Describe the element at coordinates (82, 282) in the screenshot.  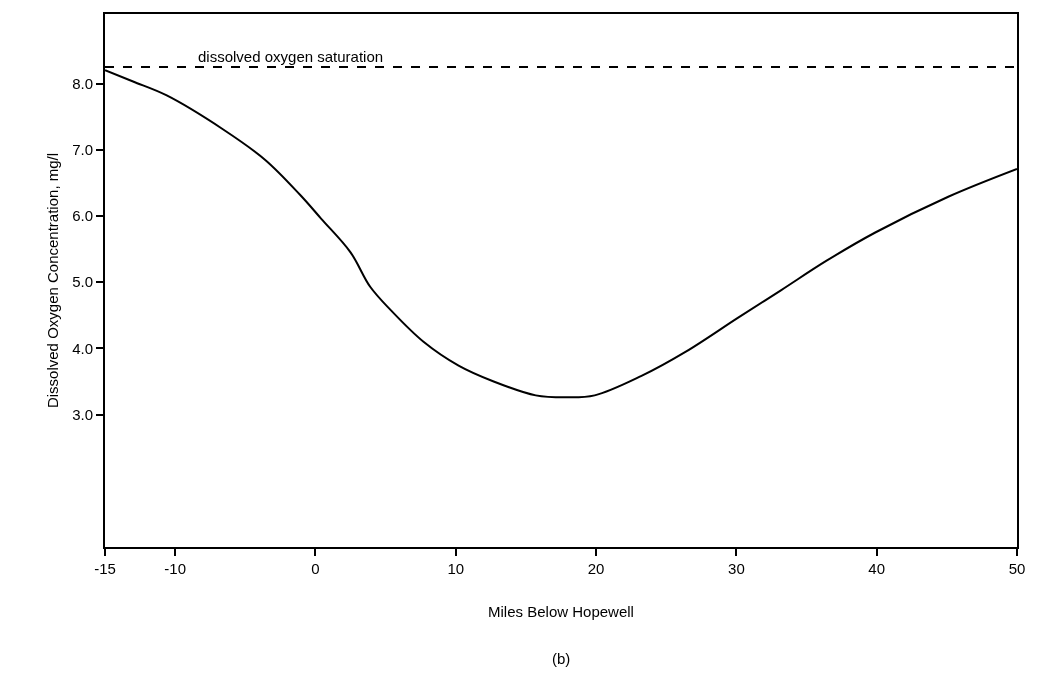
I see `y-tick-label: 5.0` at that location.